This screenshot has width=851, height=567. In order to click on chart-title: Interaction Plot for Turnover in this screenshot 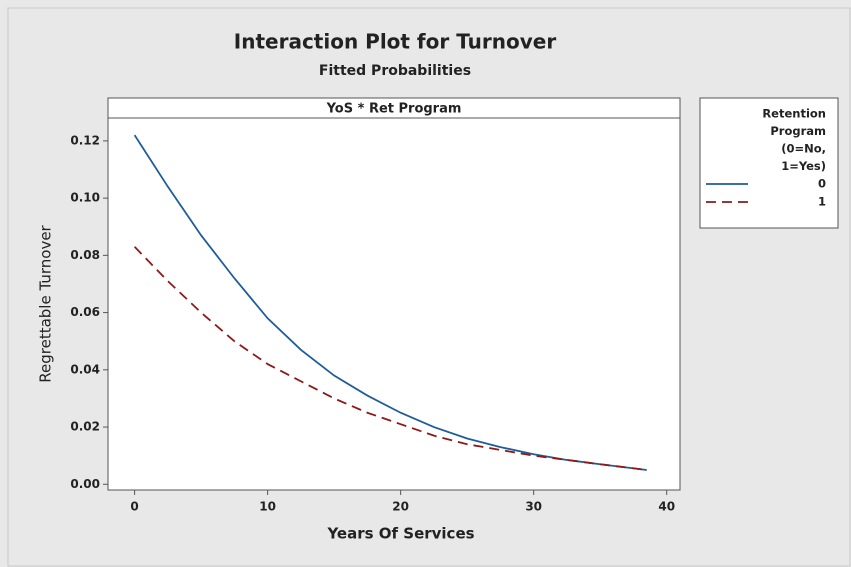, I will do `click(395, 42)`.